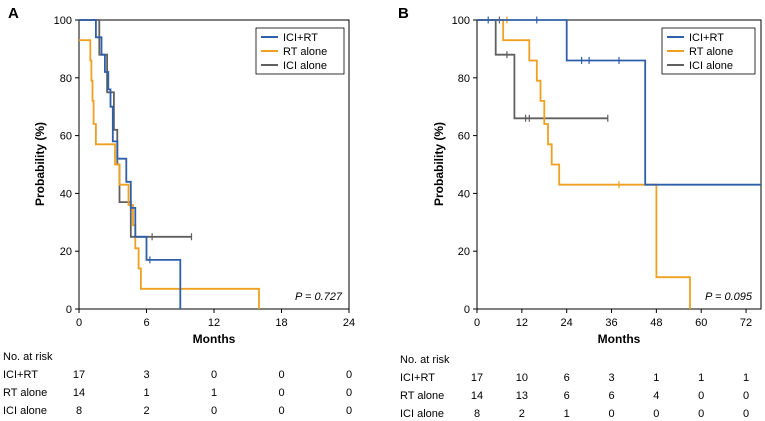 The width and height of the screenshot is (765, 421). Describe the element at coordinates (542, 69) in the screenshot. I see `km-curve-ici-alone` at that location.